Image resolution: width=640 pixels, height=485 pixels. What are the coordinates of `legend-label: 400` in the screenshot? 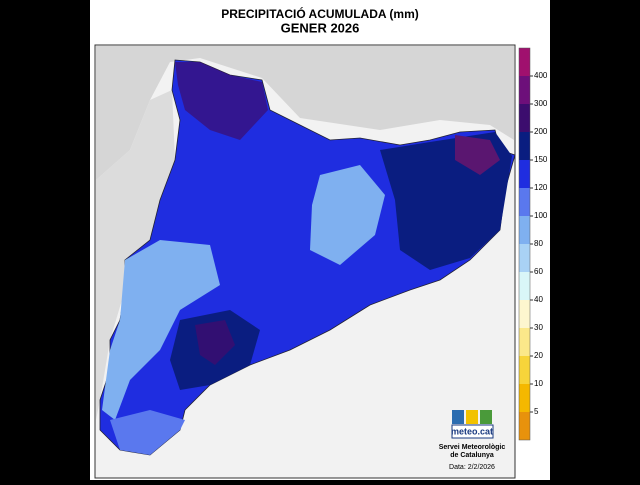 It's located at (541, 75).